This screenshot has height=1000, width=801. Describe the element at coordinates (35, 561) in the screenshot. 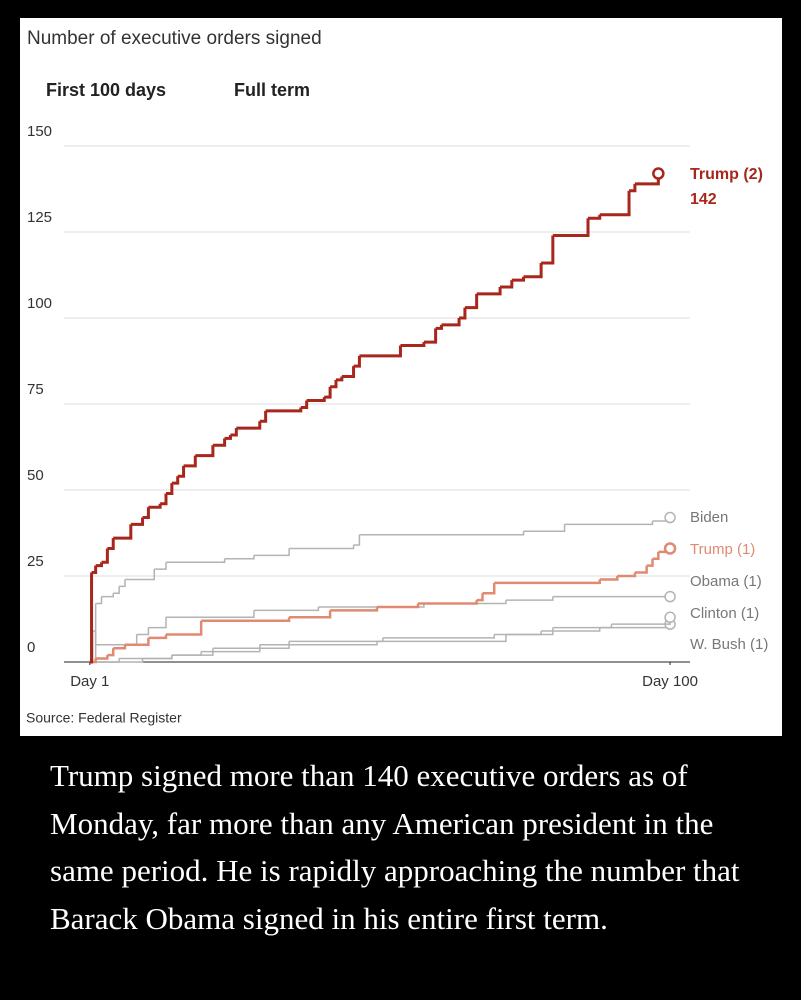

I see `y-tick-label: 25` at that location.